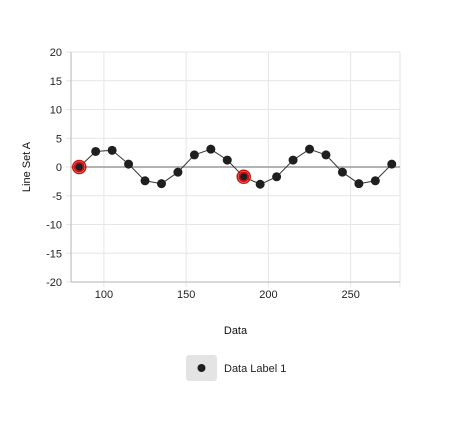 This screenshot has height=434, width=470. I want to click on x-tick-label: 100, so click(104, 295).